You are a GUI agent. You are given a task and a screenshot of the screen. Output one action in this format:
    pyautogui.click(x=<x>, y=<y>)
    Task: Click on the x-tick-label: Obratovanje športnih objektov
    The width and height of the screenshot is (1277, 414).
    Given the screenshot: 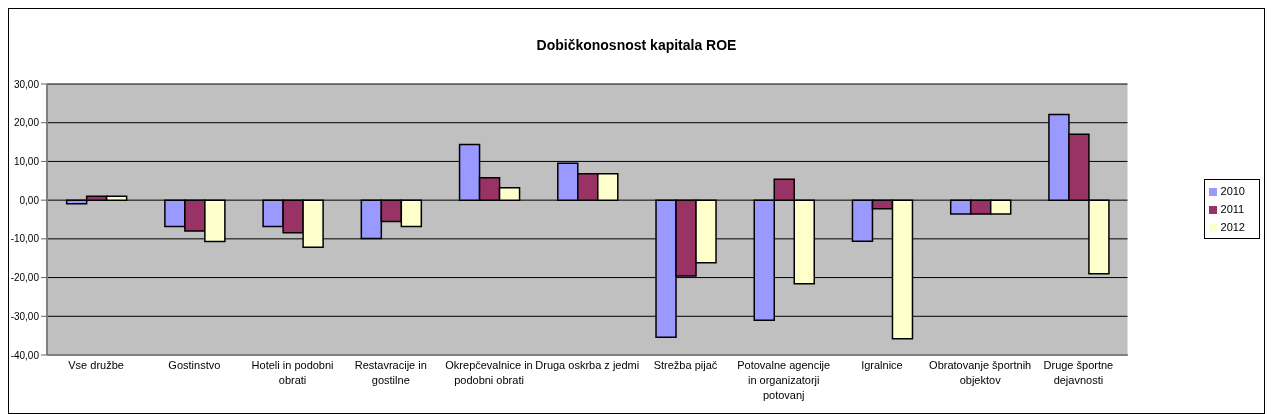 What is the action you would take?
    pyautogui.click(x=980, y=372)
    